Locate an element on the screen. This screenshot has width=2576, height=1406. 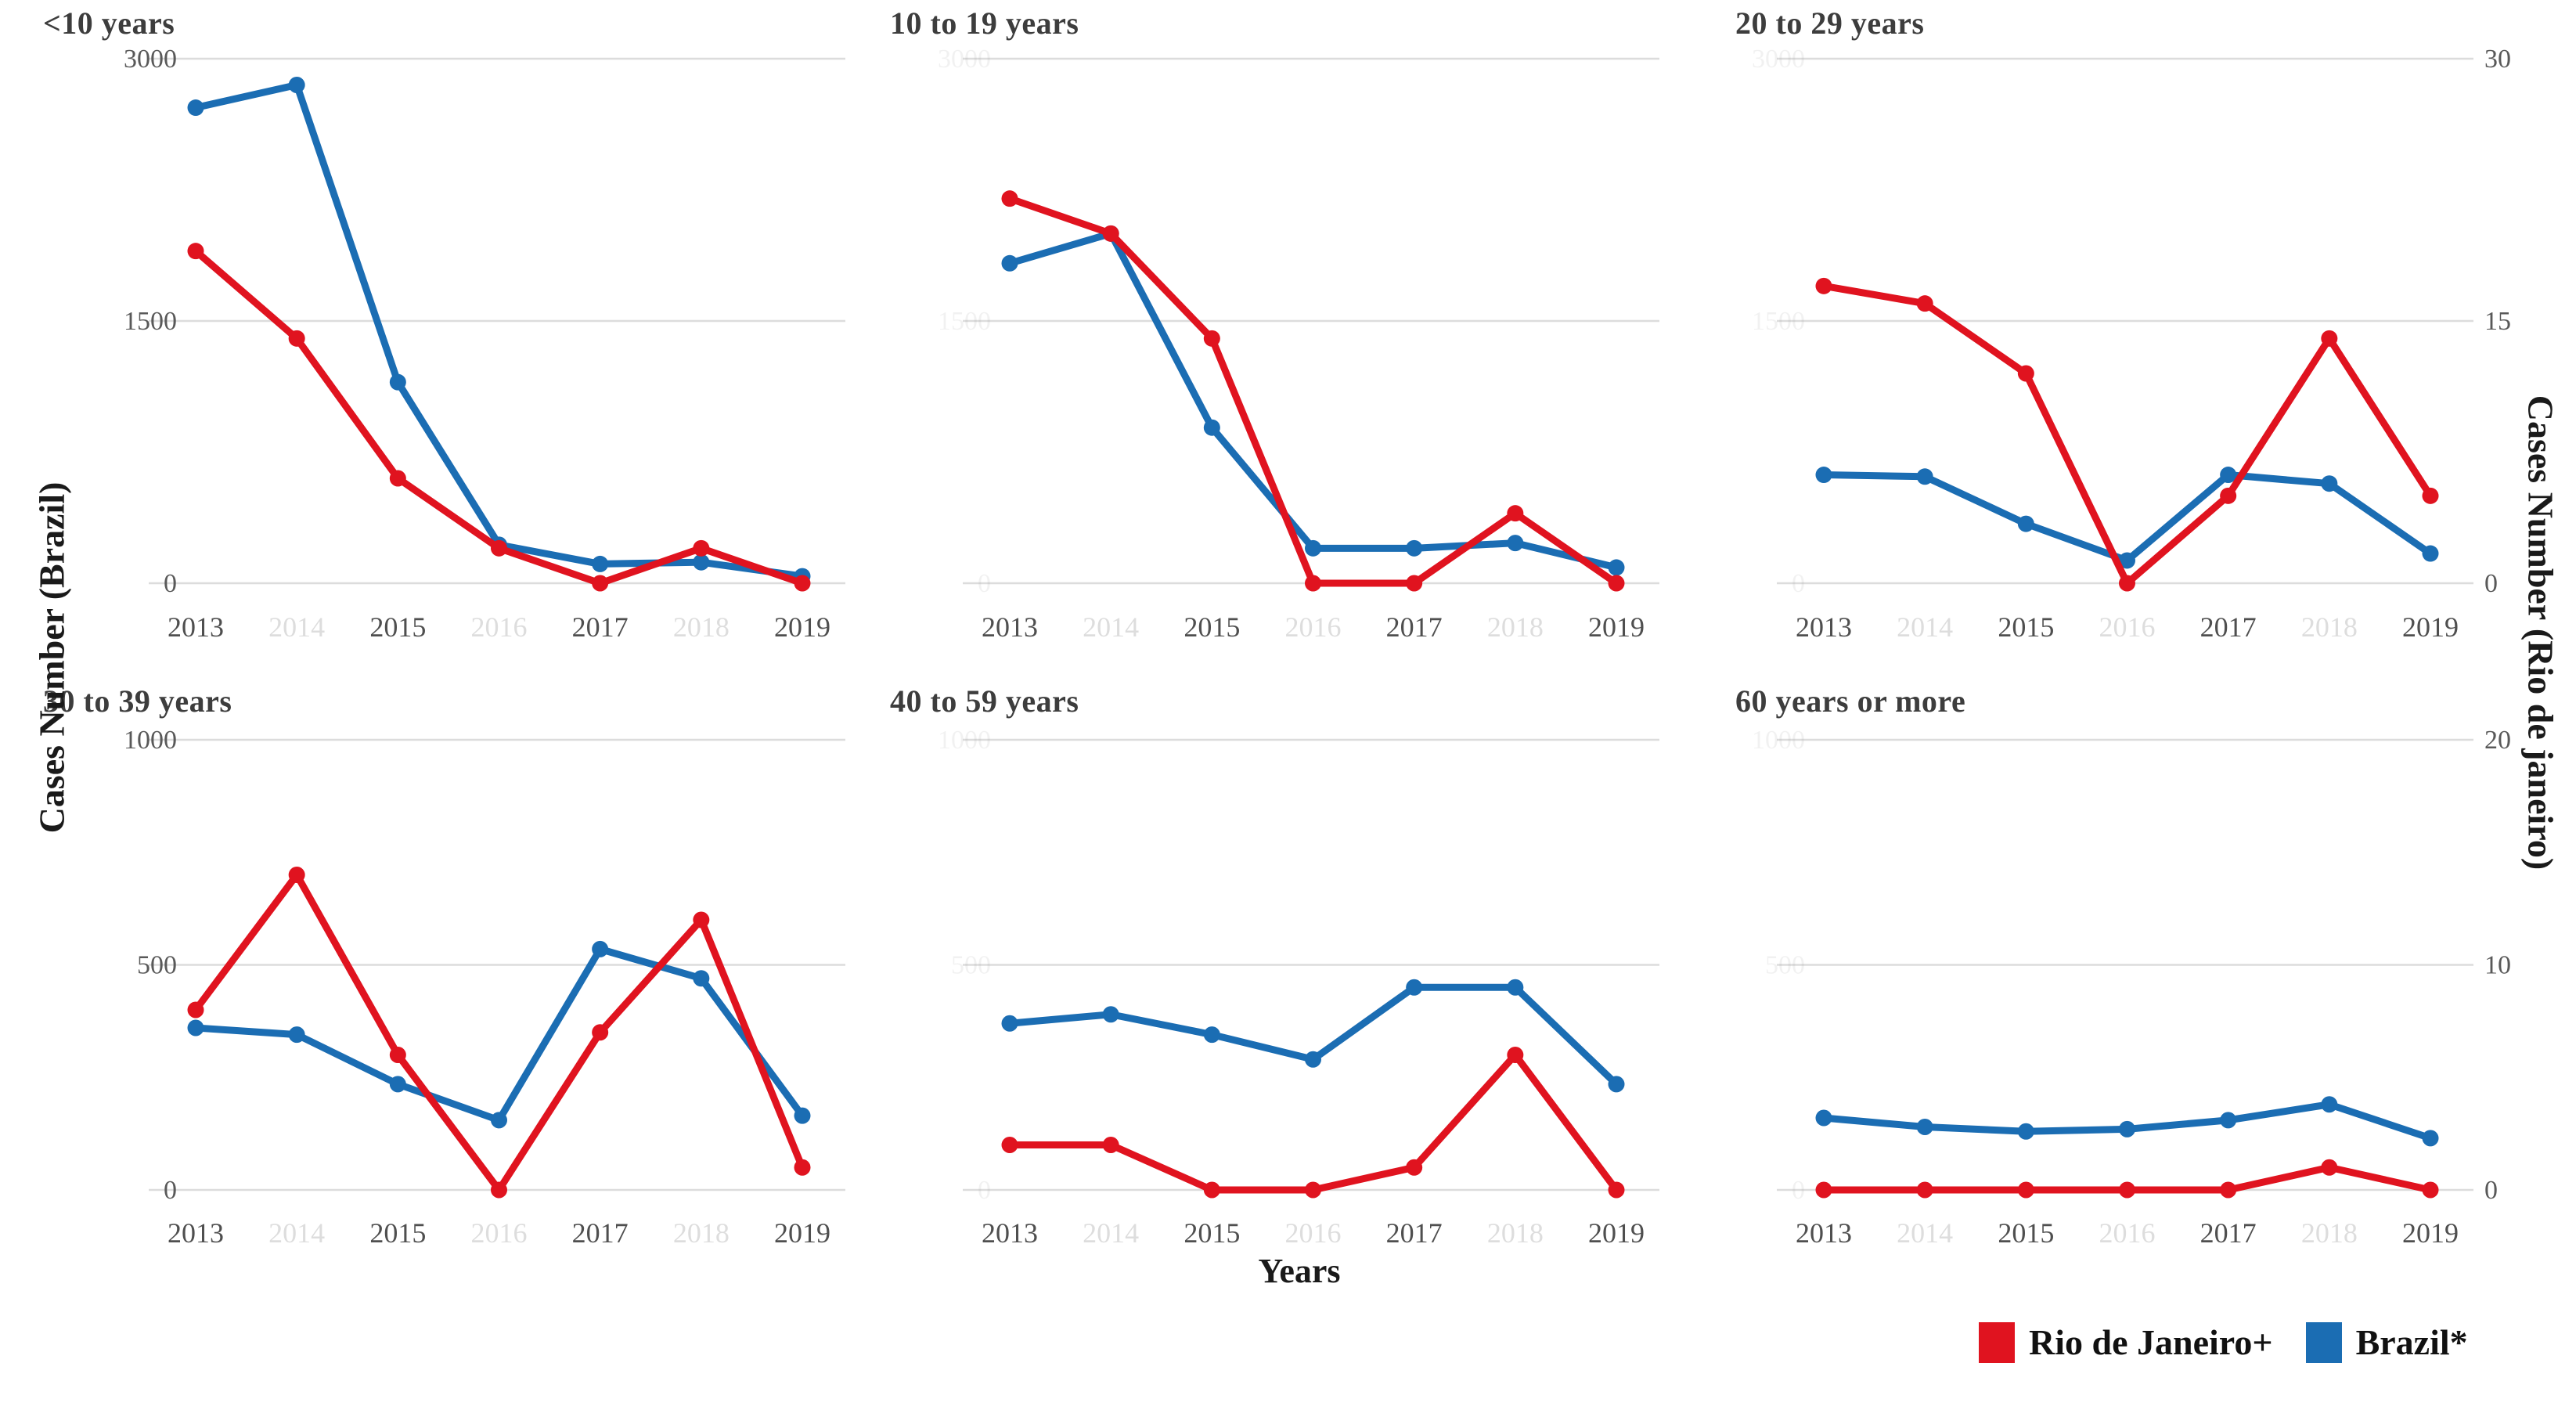
line-chart-4: 0 500 1000 2013 2014 2015 2016 2017 2018 2019 is located at coordinates (1298, 987).